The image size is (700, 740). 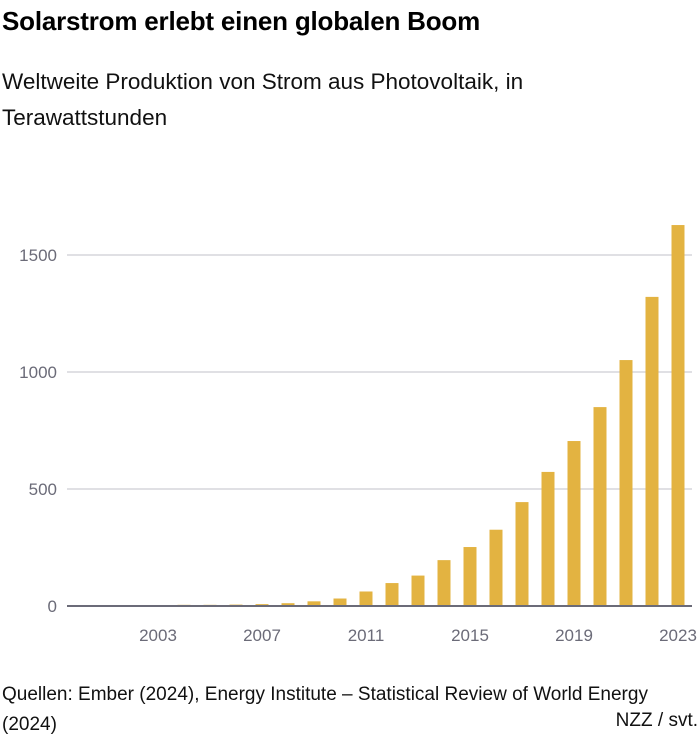 I want to click on bar-2016, so click(x=496, y=567).